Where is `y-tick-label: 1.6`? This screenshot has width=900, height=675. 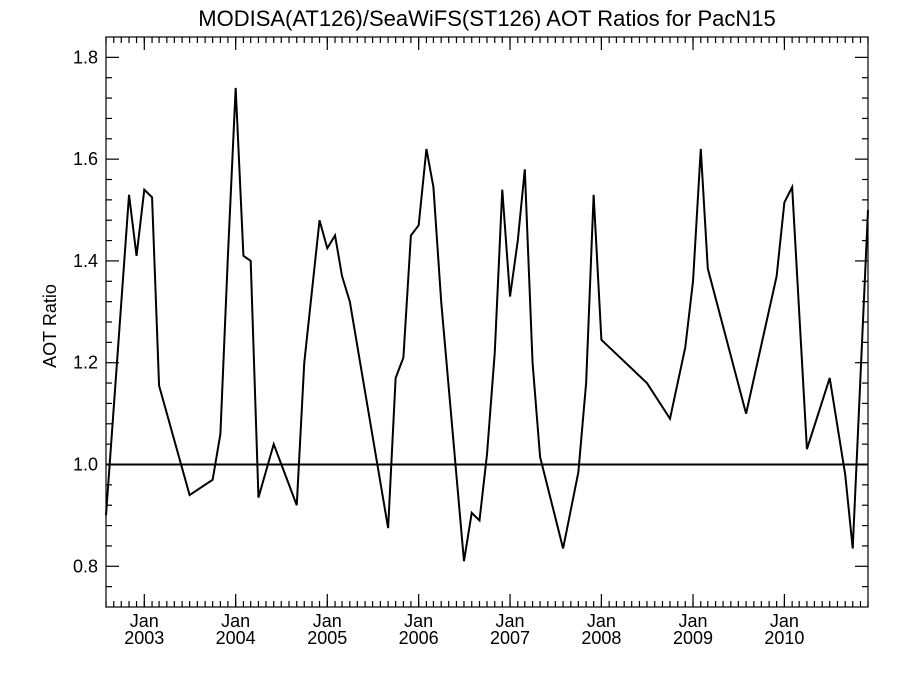
y-tick-label: 1.6 is located at coordinates (85, 159).